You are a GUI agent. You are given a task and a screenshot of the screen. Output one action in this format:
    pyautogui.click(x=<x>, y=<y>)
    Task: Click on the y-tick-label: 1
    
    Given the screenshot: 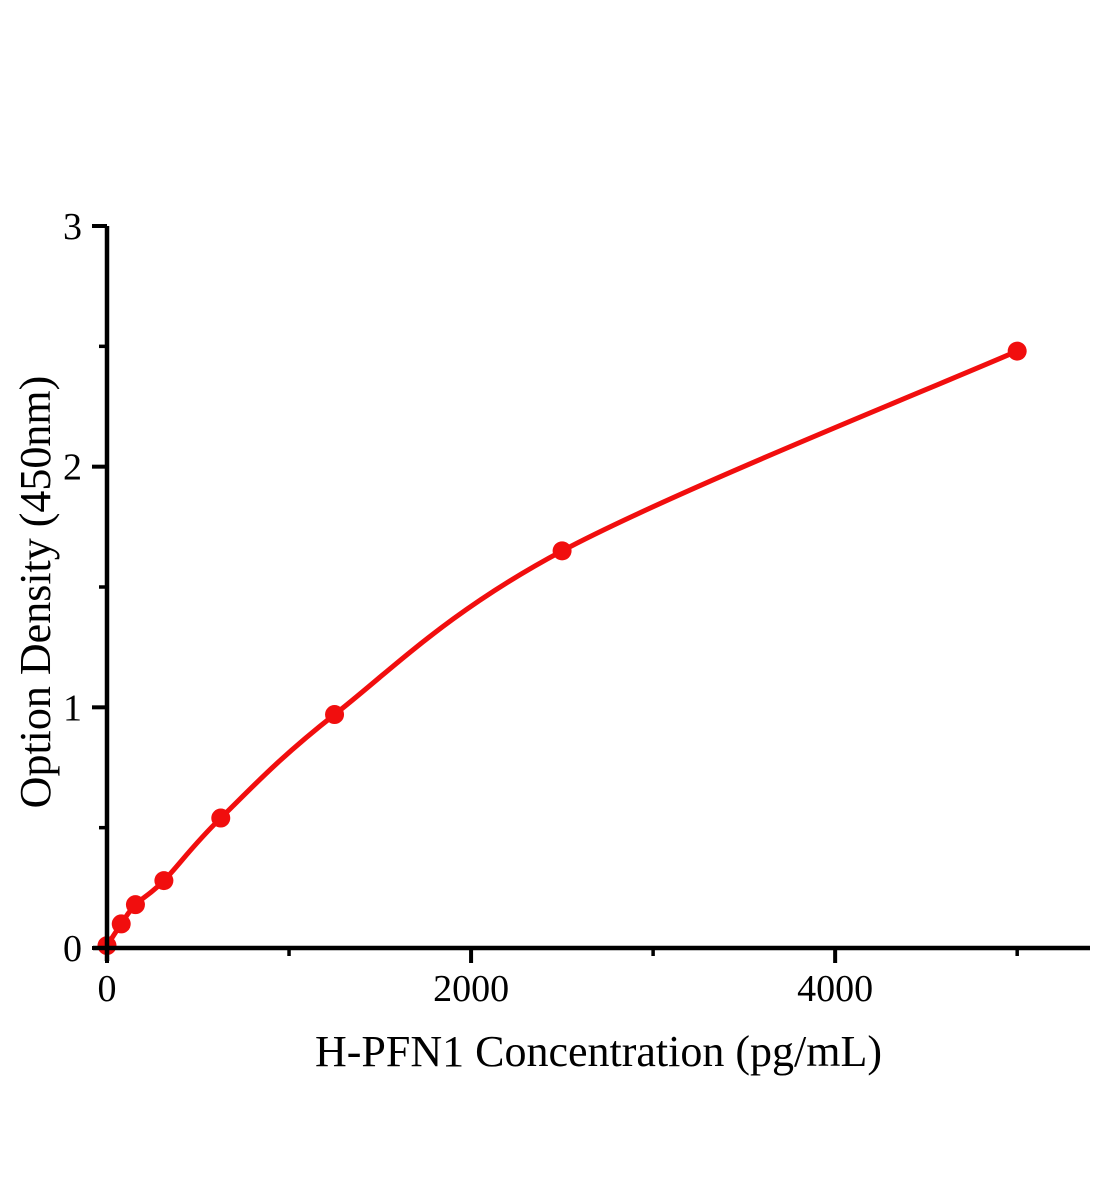 What is the action you would take?
    pyautogui.click(x=72, y=708)
    